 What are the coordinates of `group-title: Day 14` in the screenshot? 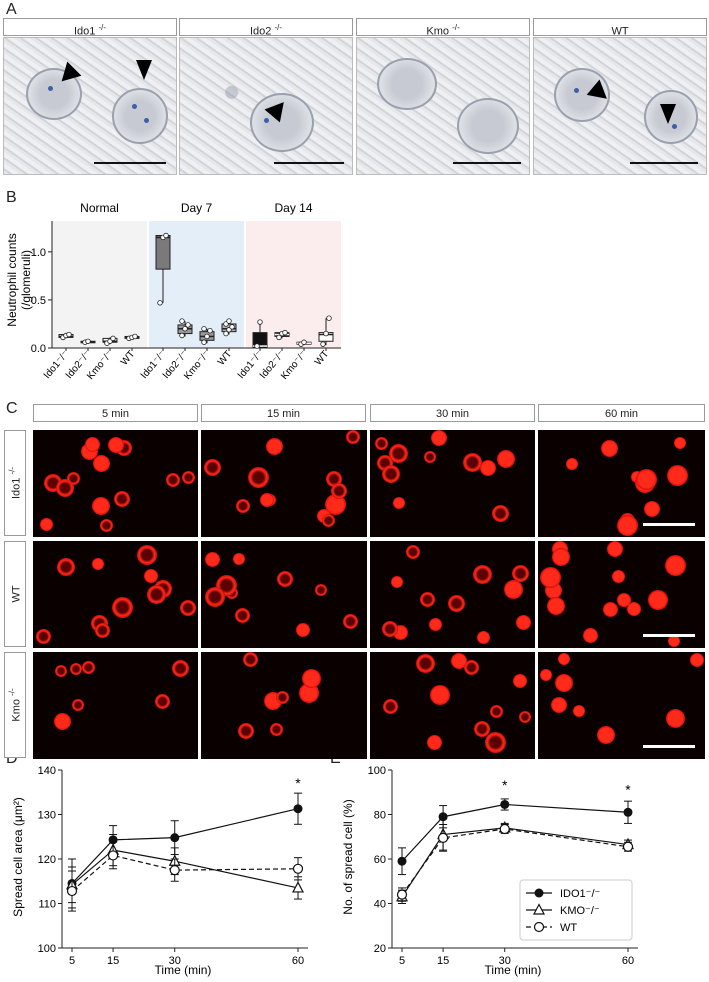 It's located at (293, 208).